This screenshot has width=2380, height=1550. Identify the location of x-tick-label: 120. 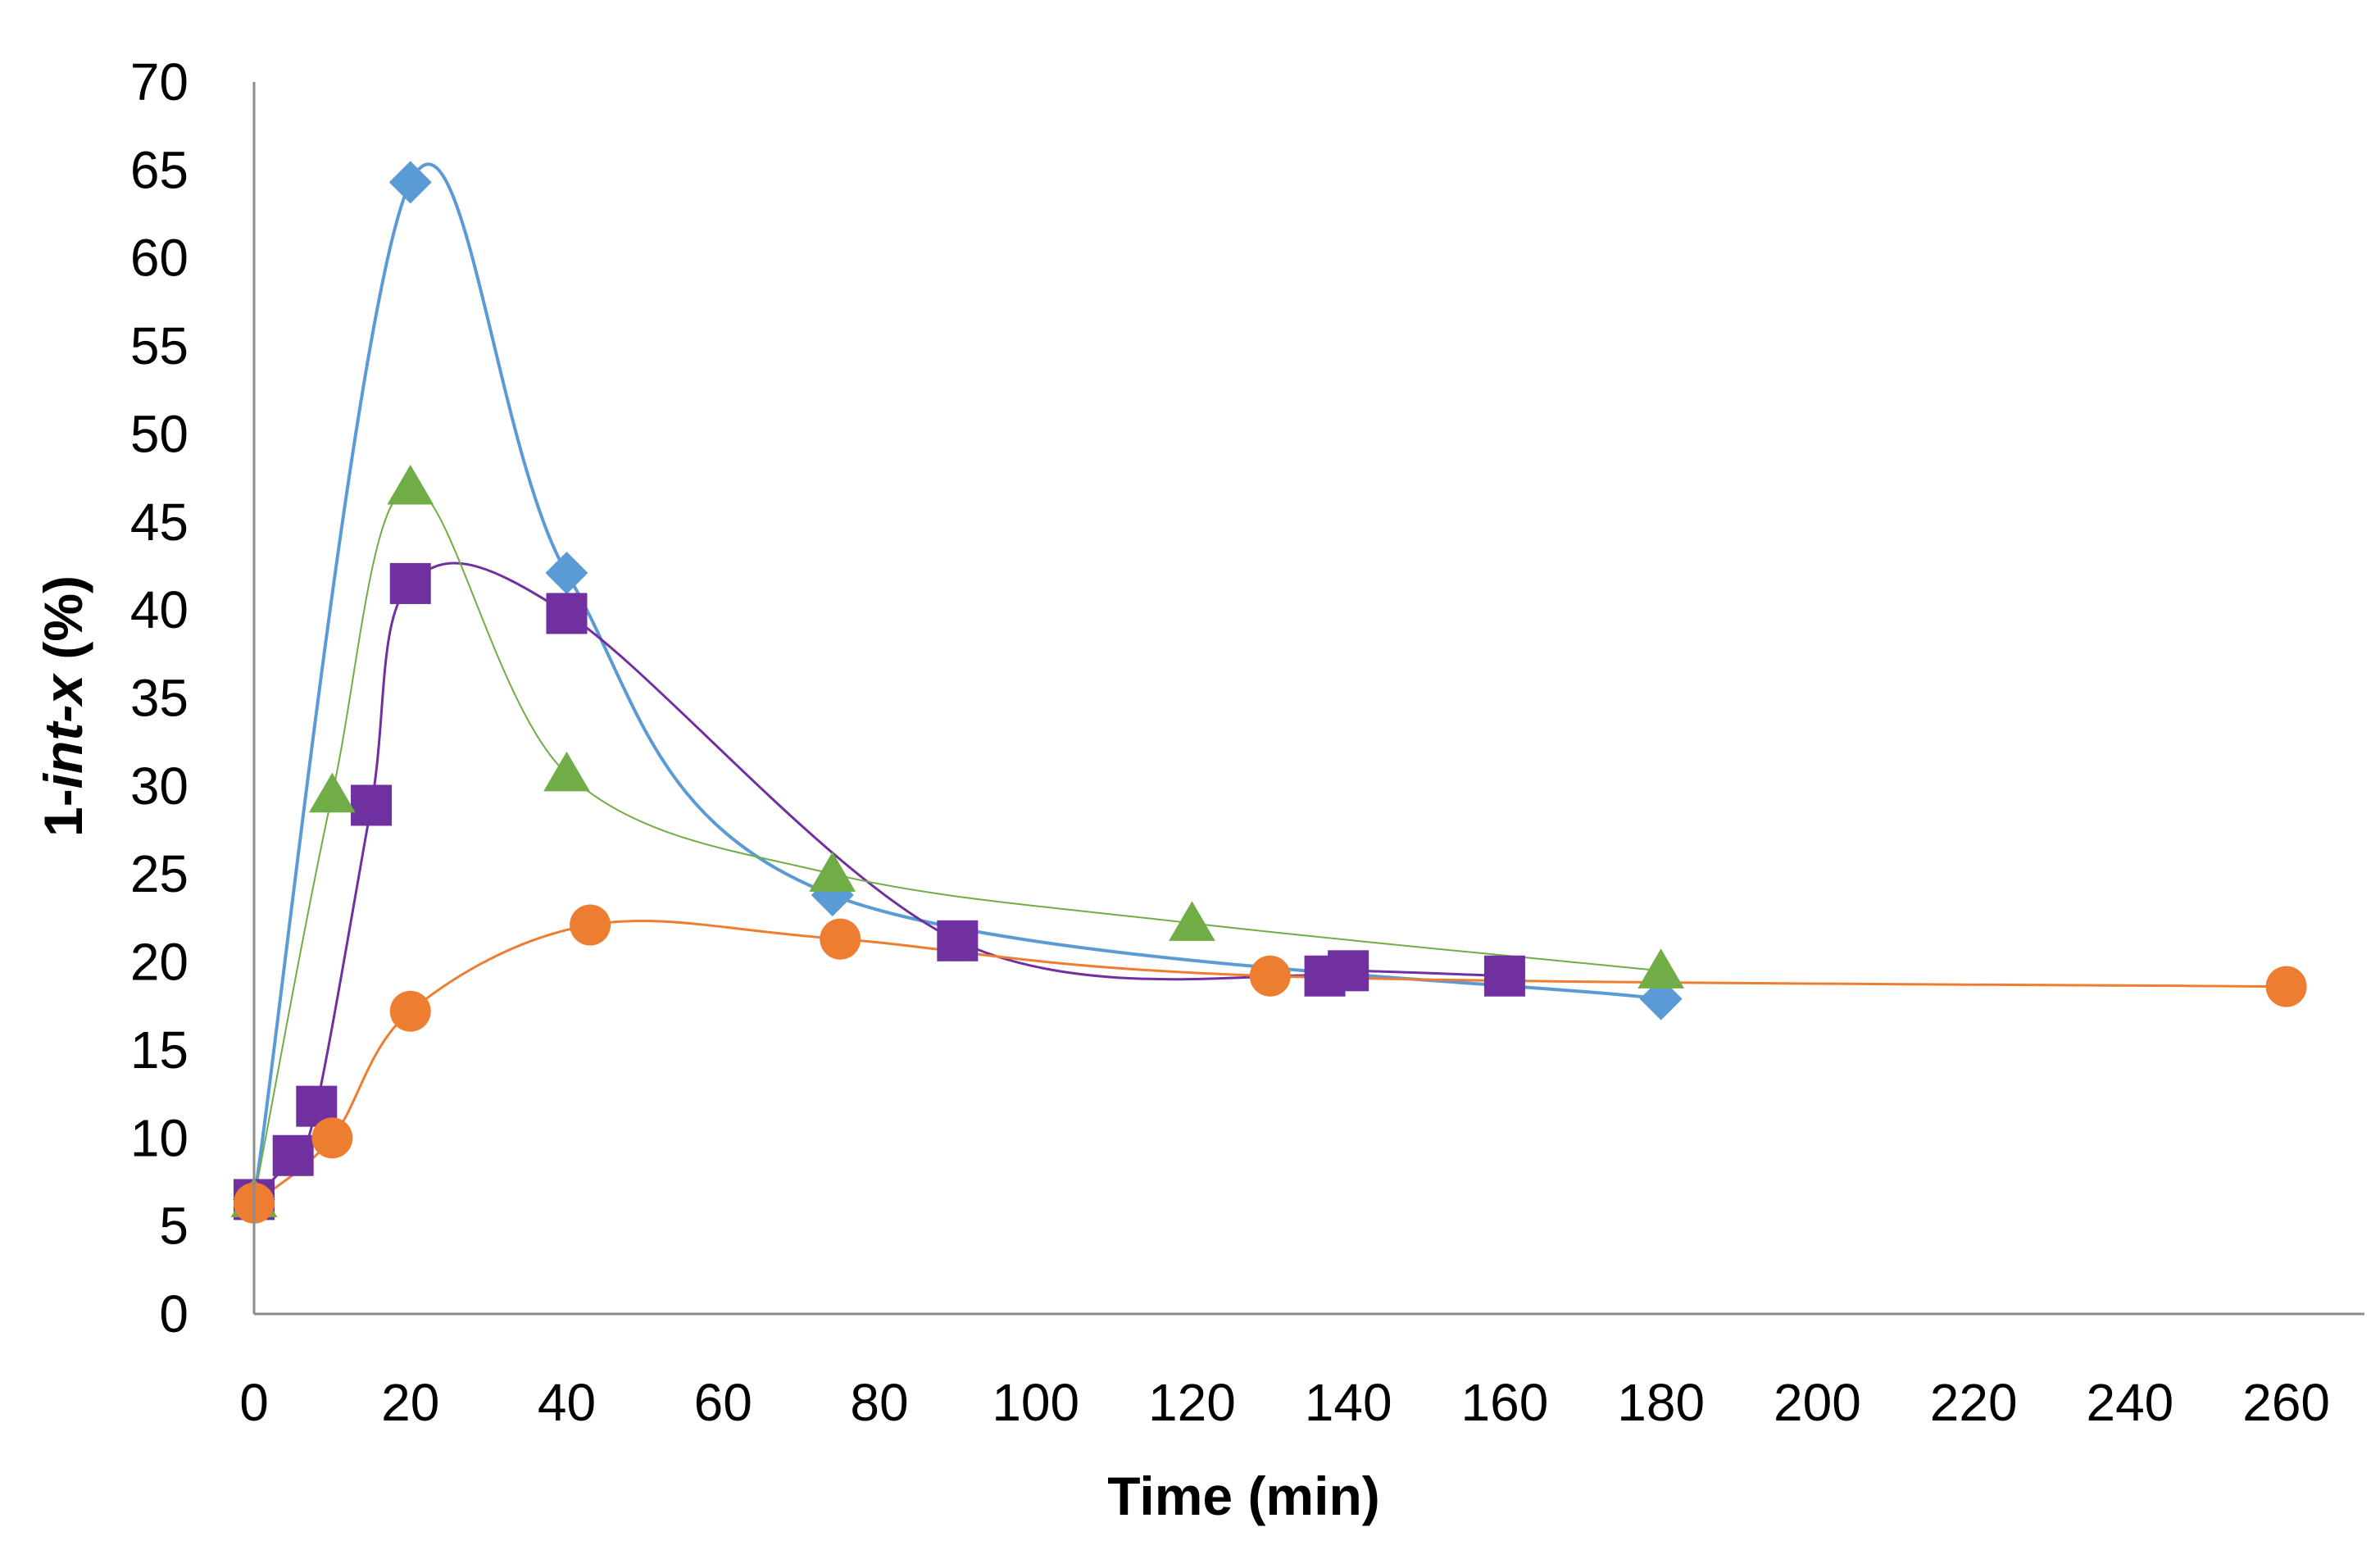
(1192, 1402).